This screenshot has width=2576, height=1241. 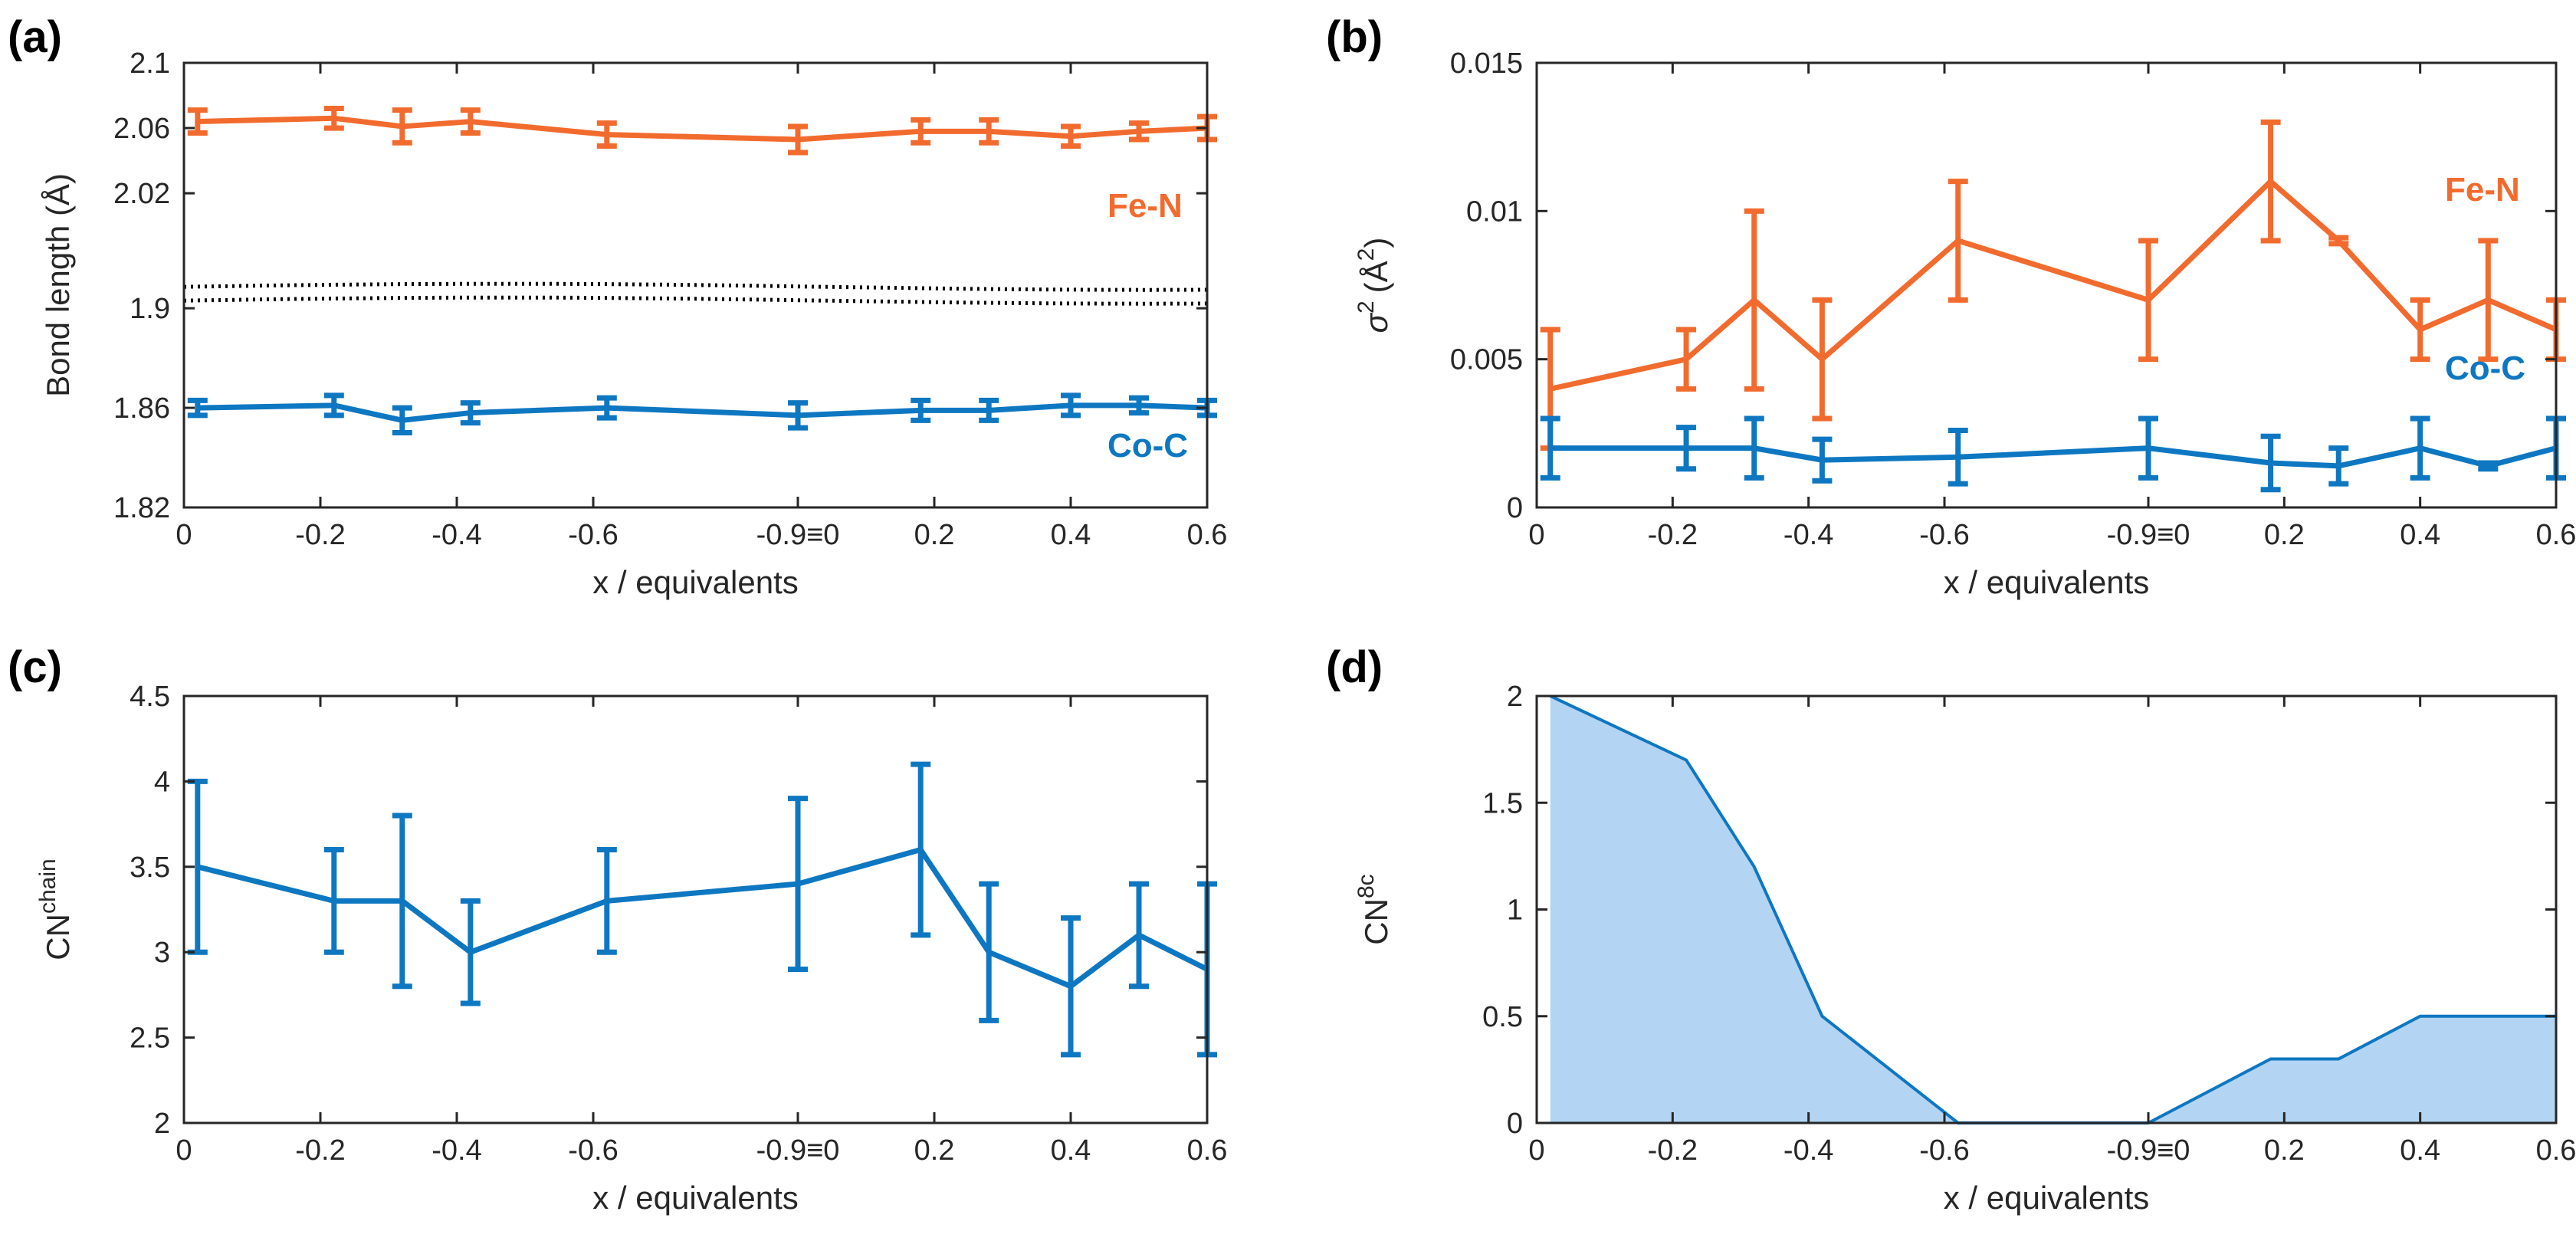 What do you see at coordinates (1071, 535) in the screenshot?
I see `x-tick-label: 0.4` at bounding box center [1071, 535].